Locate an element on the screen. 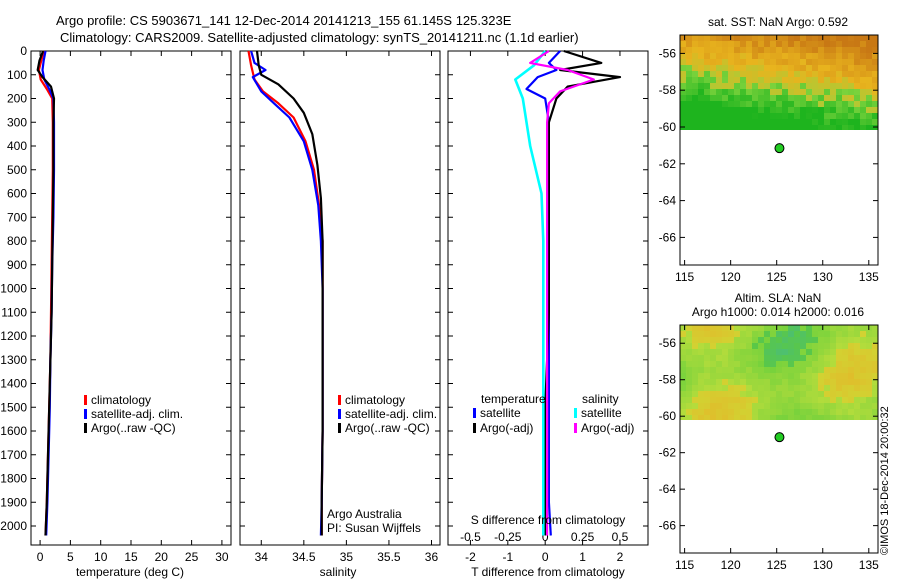 The height and width of the screenshot is (580, 900). depth-tick-label: 800 is located at coordinates (17, 241).